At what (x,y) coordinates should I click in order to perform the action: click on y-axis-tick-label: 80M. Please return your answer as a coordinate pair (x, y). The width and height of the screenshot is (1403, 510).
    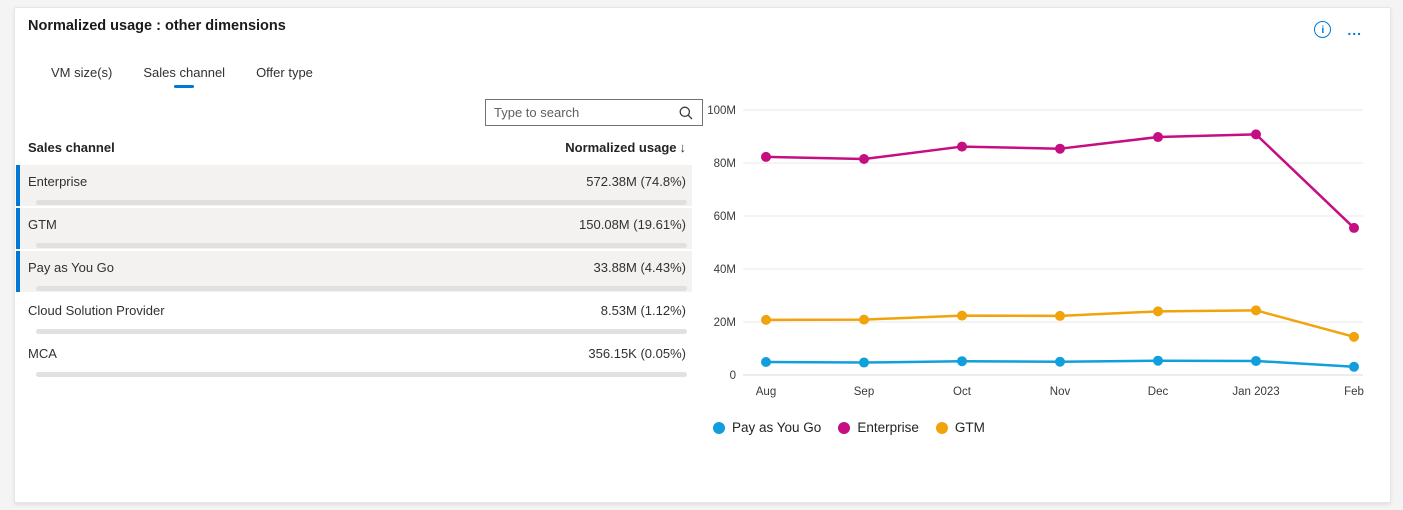
    Looking at the image, I should click on (725, 164).